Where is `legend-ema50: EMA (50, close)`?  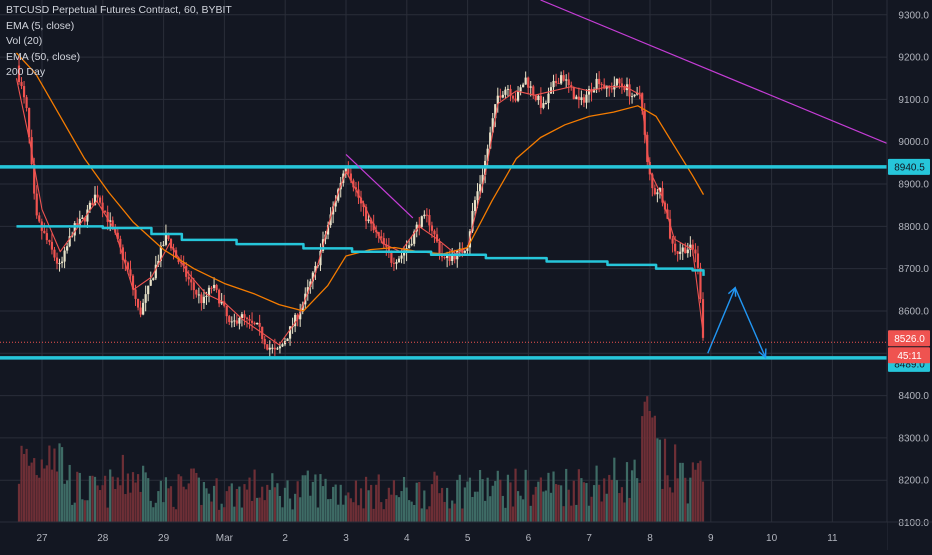 legend-ema50: EMA (50, close) is located at coordinates (43, 56).